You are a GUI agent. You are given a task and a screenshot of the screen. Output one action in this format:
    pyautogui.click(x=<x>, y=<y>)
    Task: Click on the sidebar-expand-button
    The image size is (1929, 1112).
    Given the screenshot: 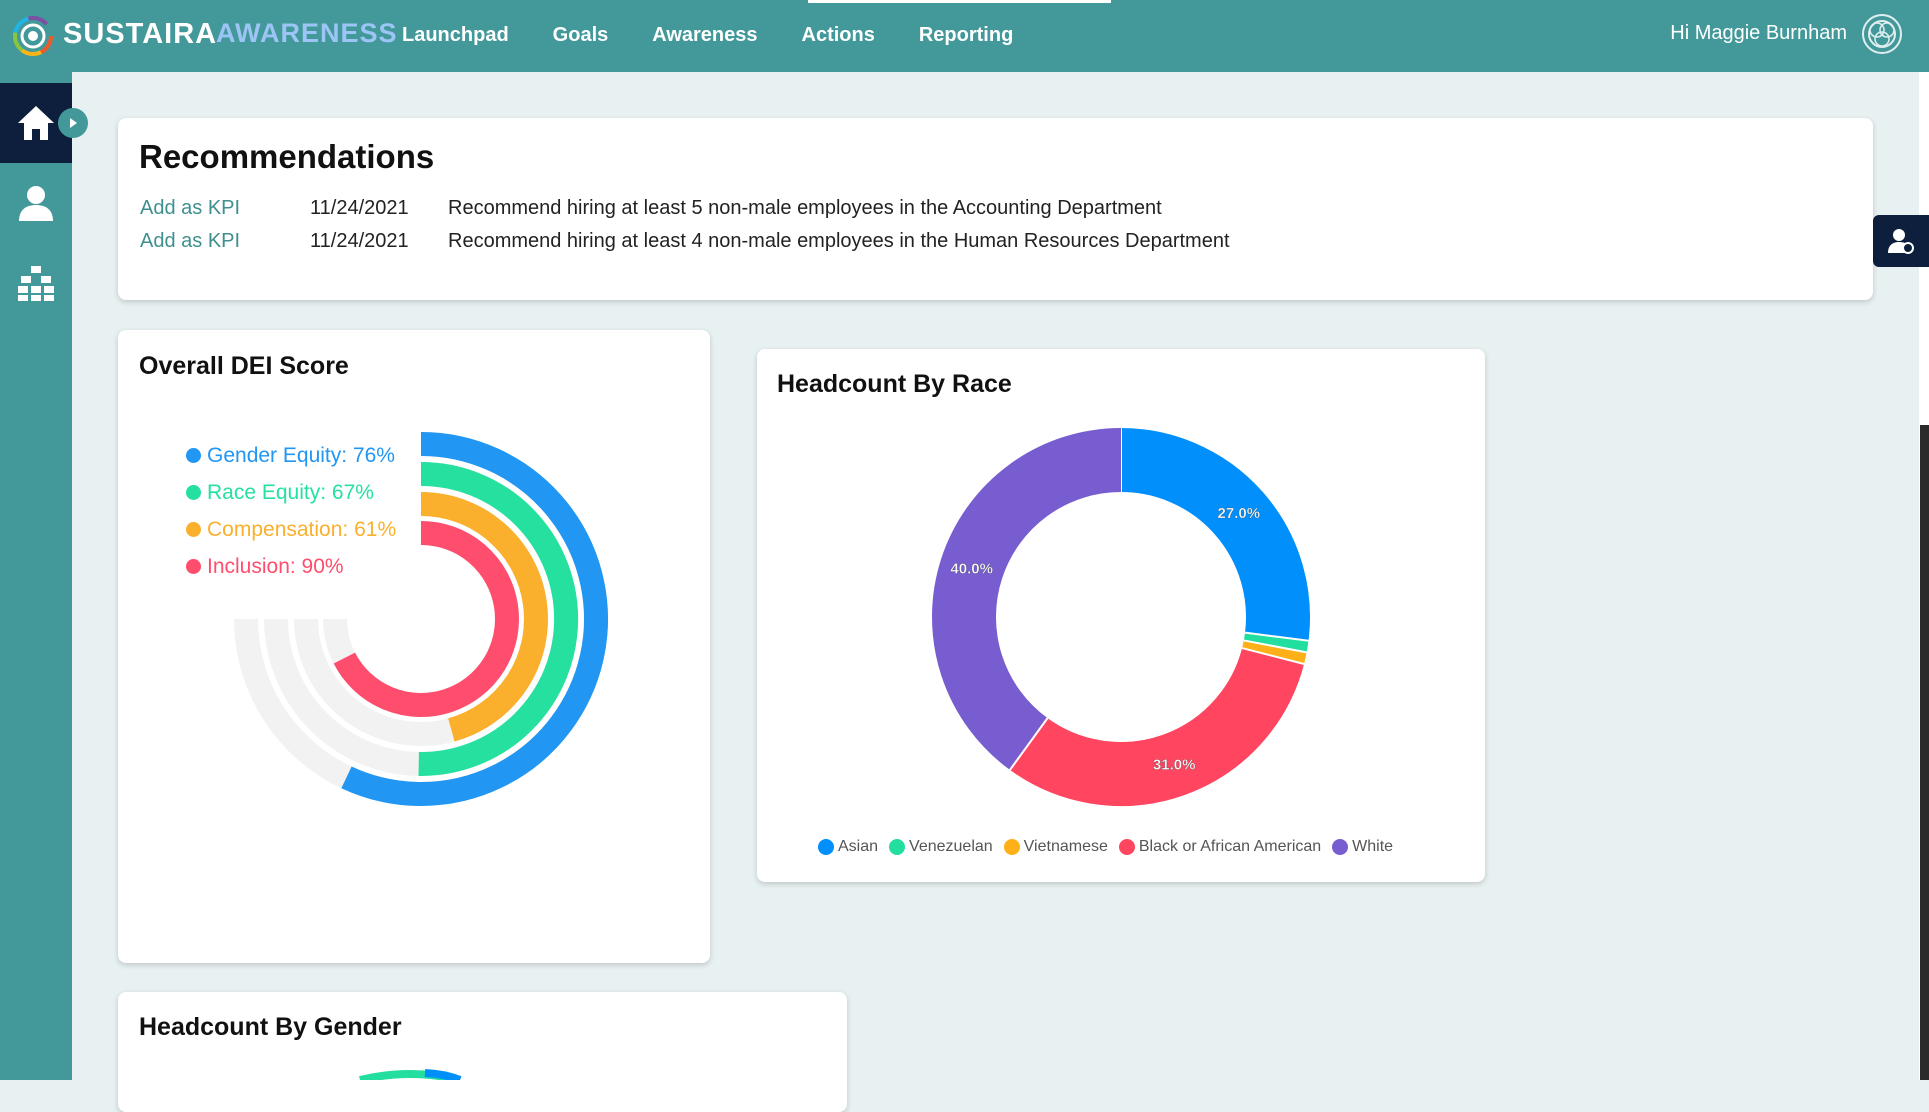 What is the action you would take?
    pyautogui.click(x=73, y=123)
    